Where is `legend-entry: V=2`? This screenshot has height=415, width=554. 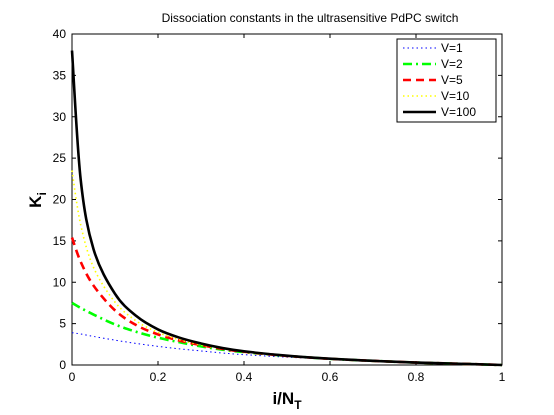
legend-entry: V=2 is located at coordinates (452, 64).